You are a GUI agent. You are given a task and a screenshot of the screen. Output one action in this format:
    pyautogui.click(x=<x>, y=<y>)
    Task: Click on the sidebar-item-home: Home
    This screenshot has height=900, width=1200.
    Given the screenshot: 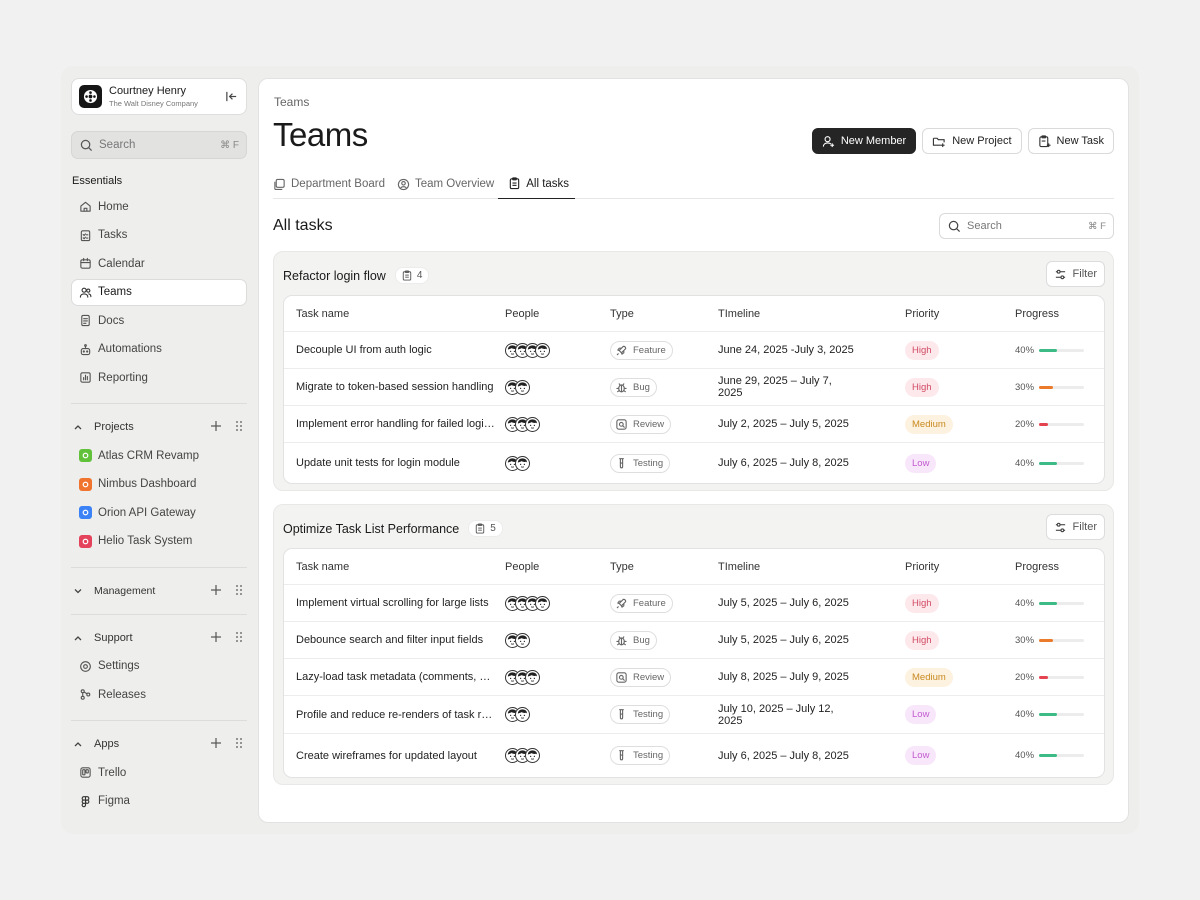 What is the action you would take?
    pyautogui.click(x=159, y=206)
    